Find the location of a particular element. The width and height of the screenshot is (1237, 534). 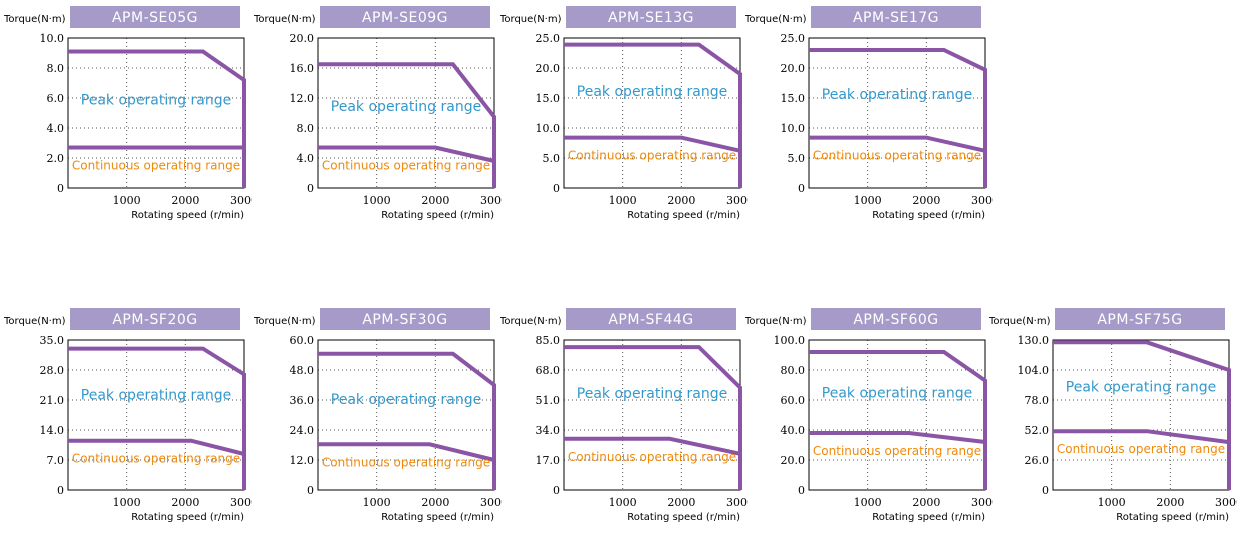

chart-title: APM-SF44G is located at coordinates (650, 320).